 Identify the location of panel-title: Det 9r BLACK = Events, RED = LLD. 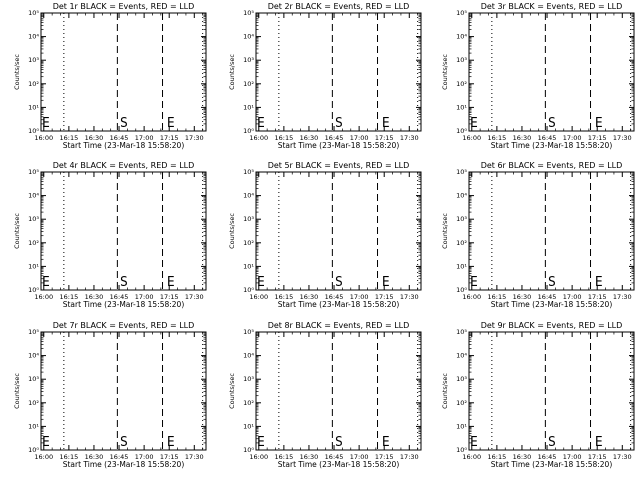
(552, 325).